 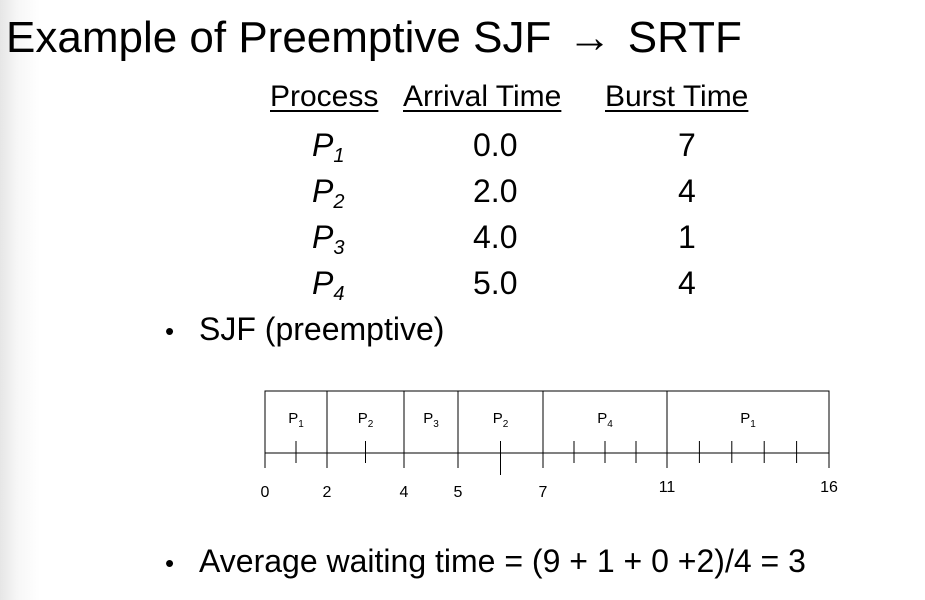 I want to click on header-burst-time: Burst Time, so click(x=677, y=96).